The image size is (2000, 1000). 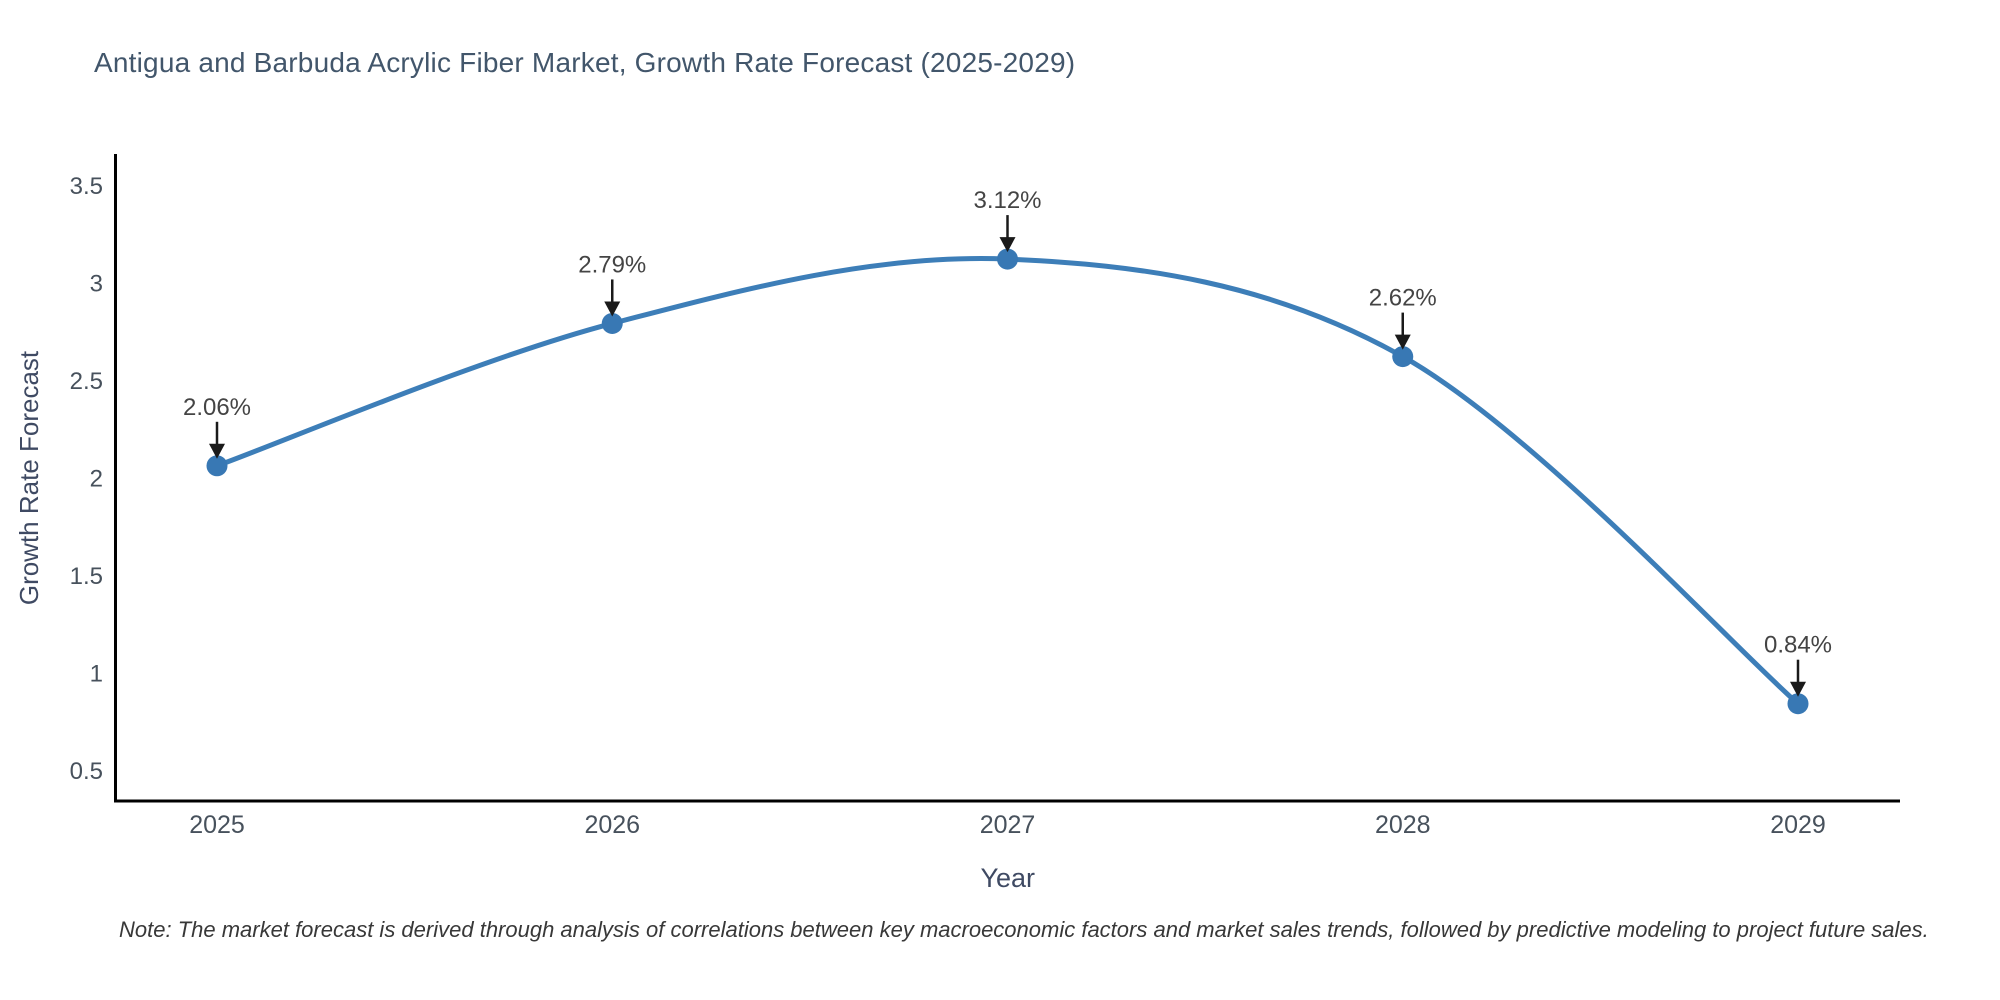 I want to click on x-tick-label: 2028, so click(x=1403, y=825).